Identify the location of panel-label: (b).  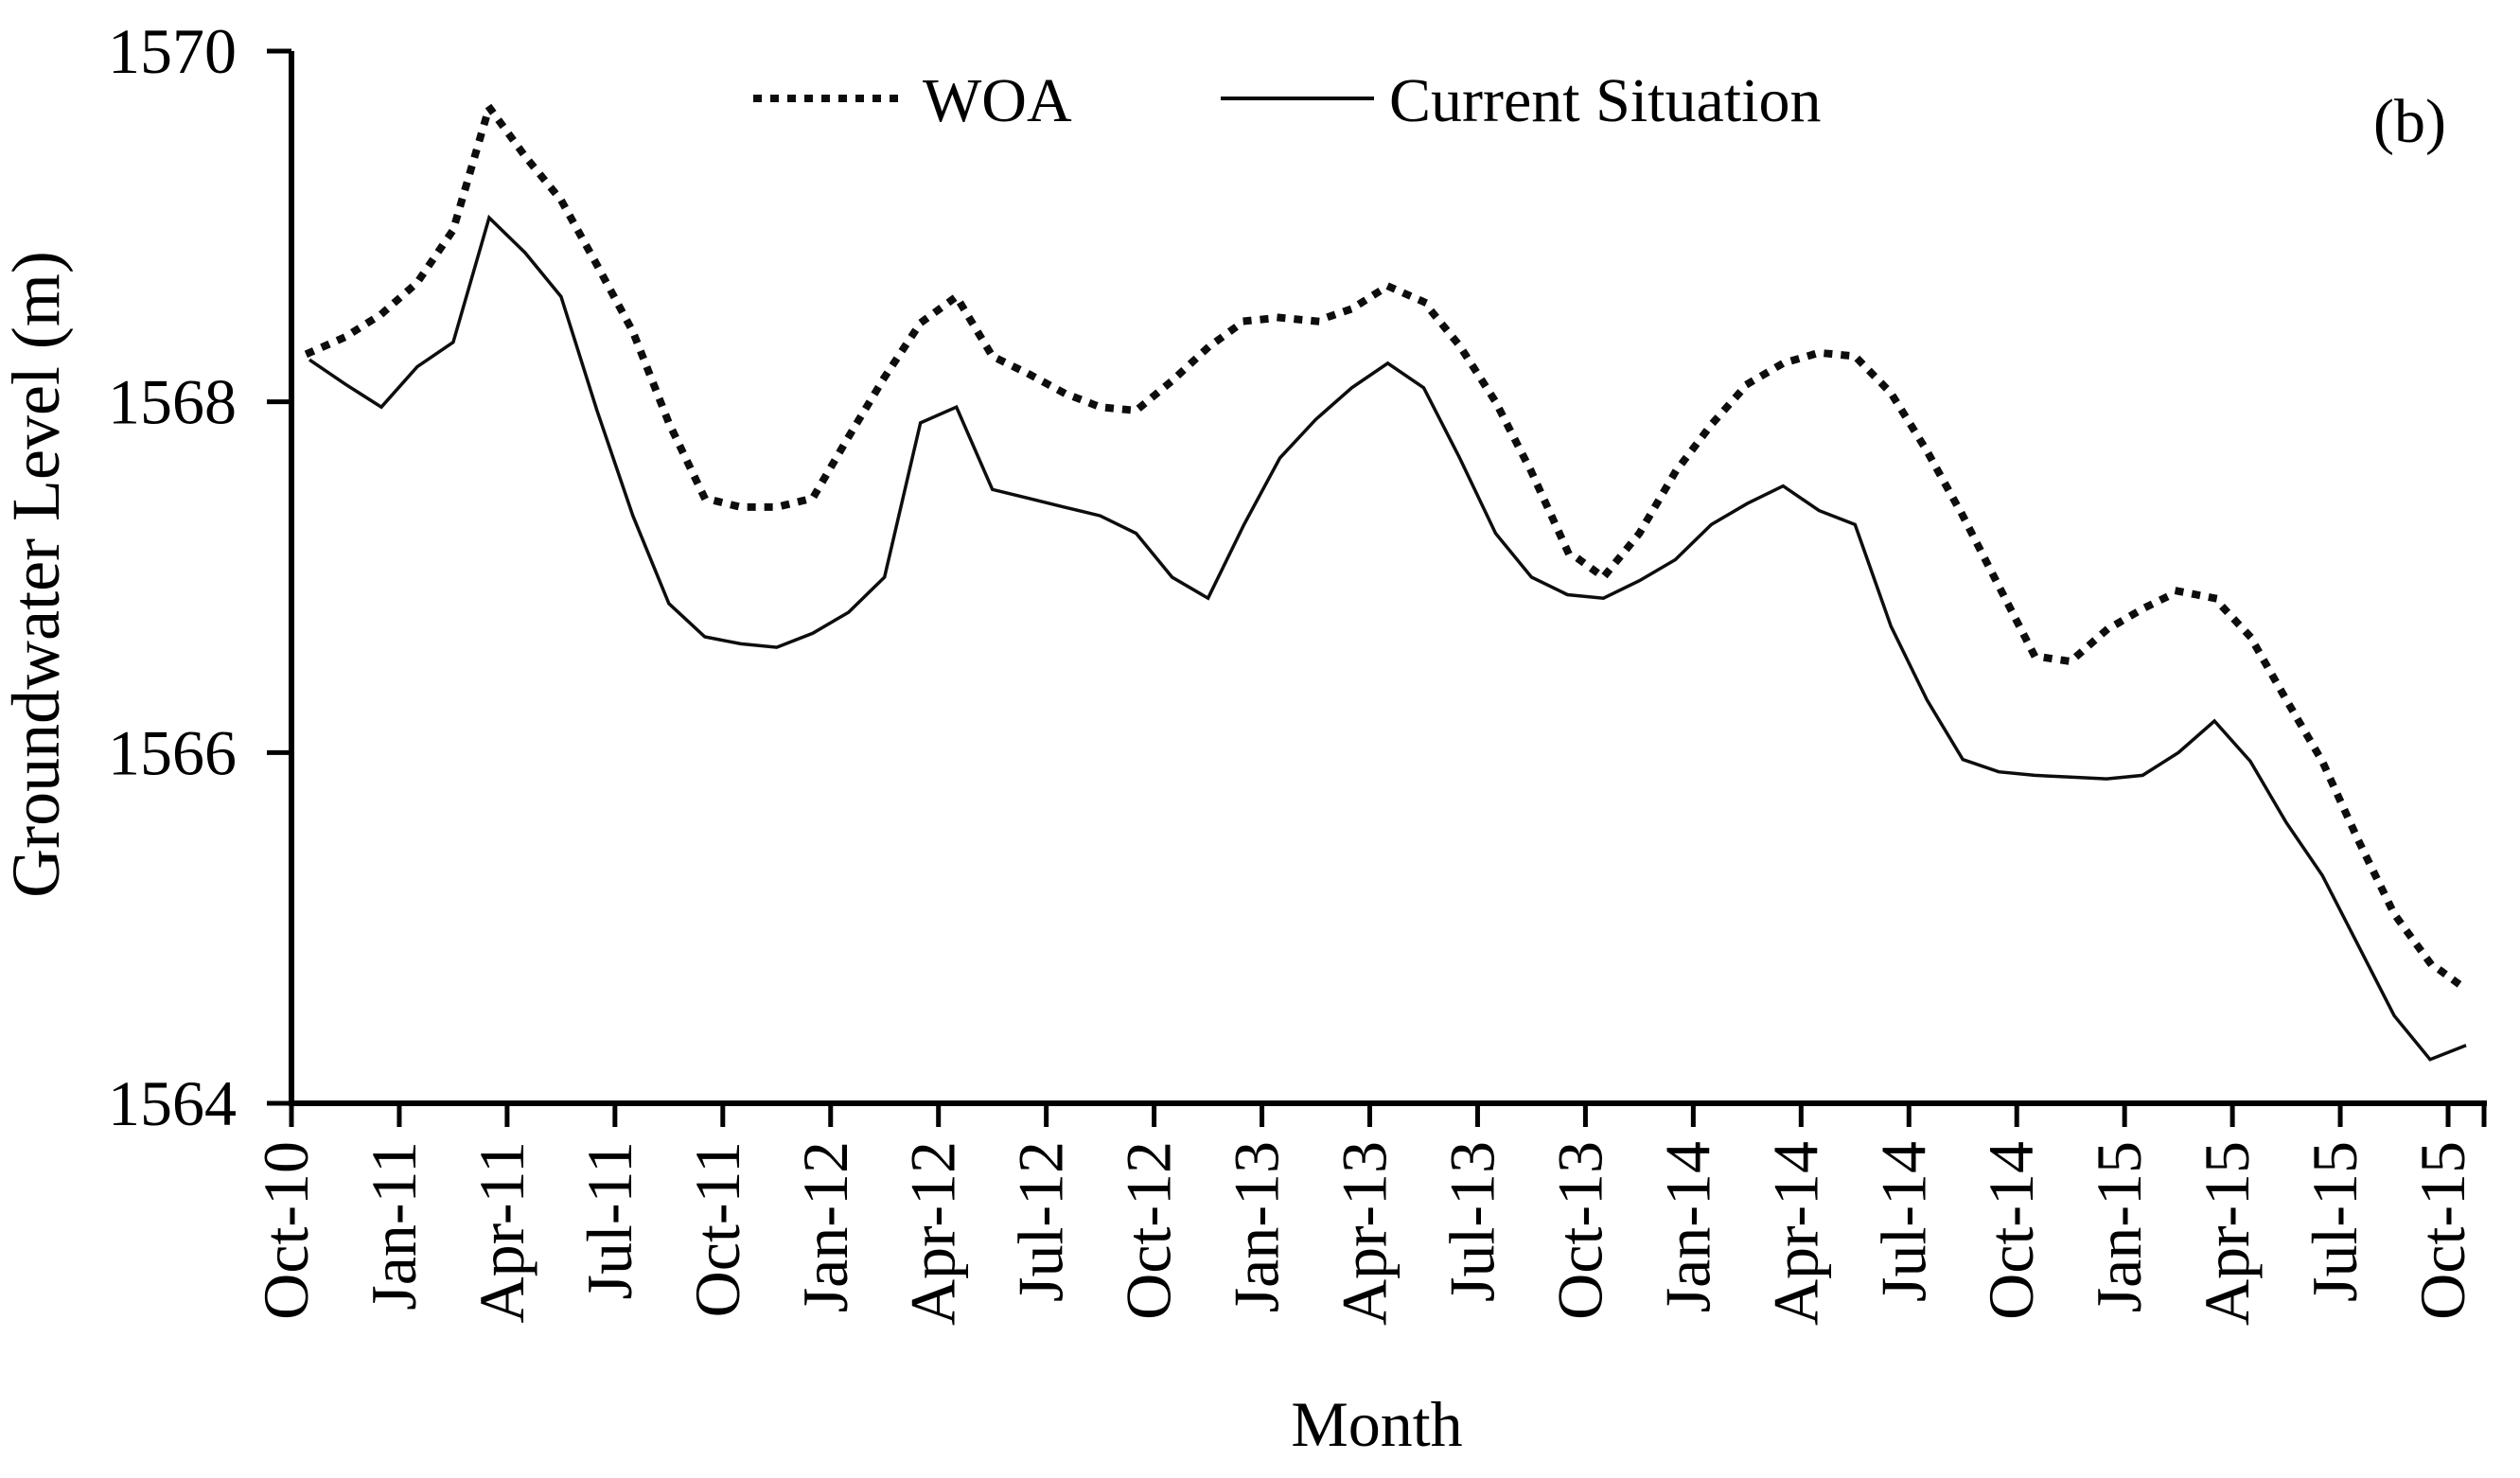
(2409, 122).